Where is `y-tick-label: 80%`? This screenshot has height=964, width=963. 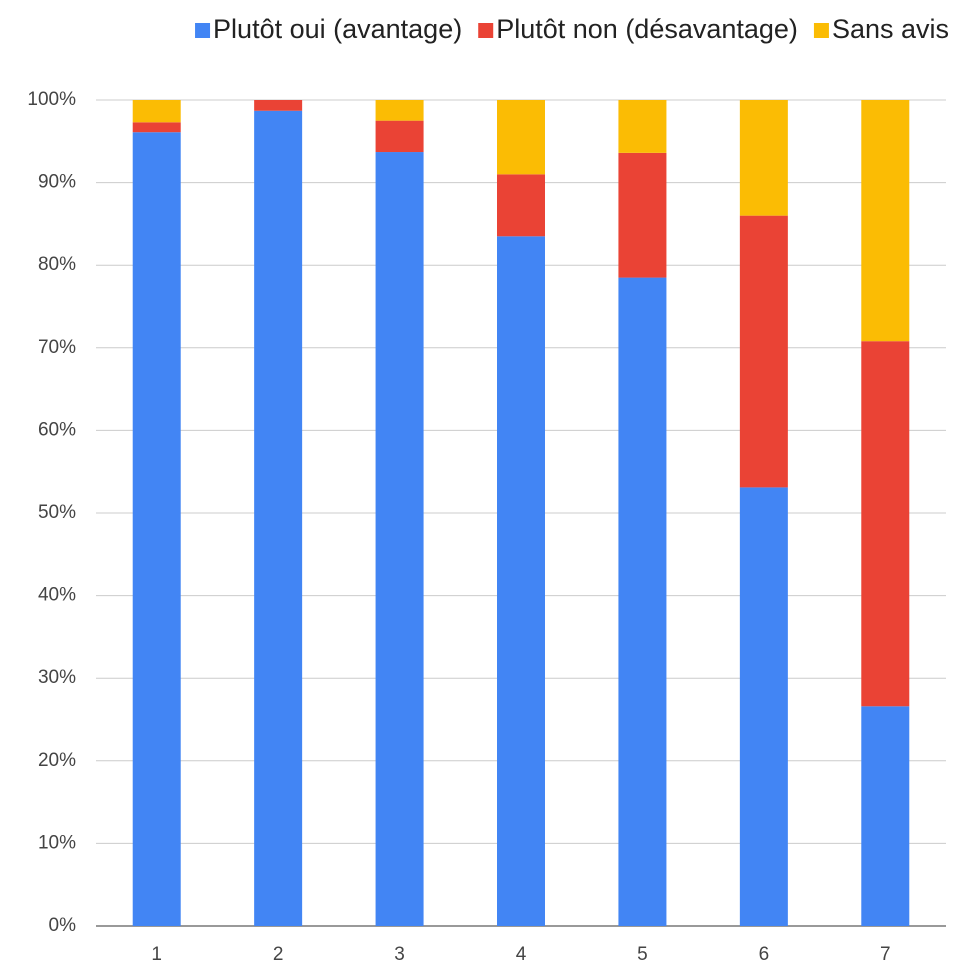
y-tick-label: 80% is located at coordinates (57, 264).